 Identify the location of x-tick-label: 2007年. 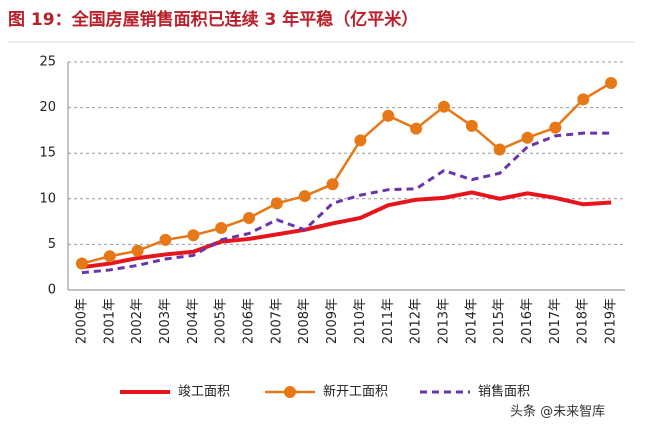
(276, 321).